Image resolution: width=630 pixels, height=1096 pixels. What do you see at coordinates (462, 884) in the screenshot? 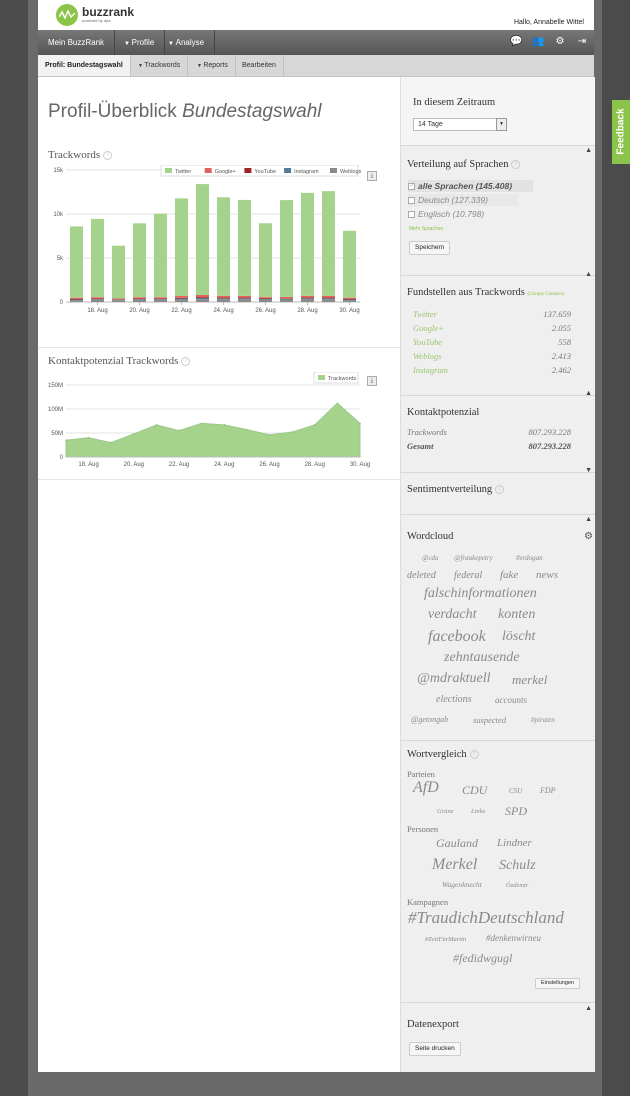
I see `compare-word: Wagenknecht` at bounding box center [462, 884].